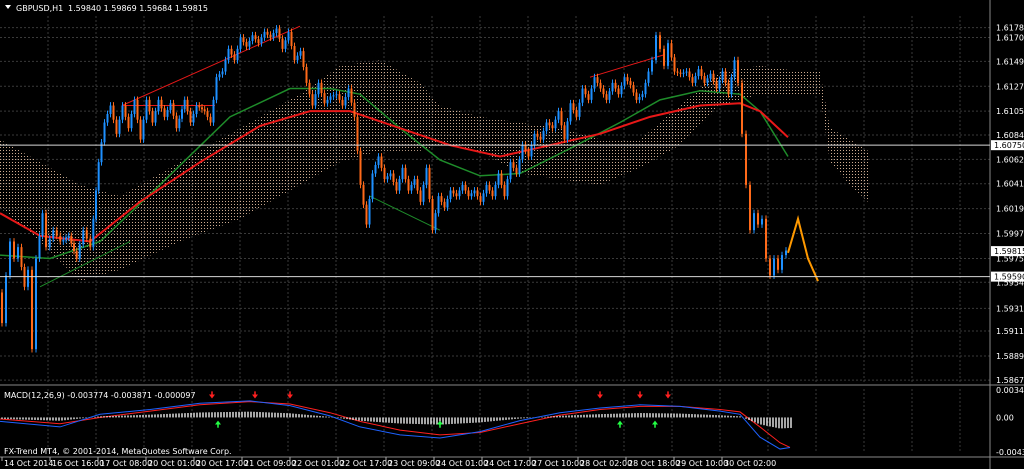 The height and width of the screenshot is (469, 1024). What do you see at coordinates (1010, 209) in the screenshot?
I see `price-tick-label: 1.60190` at bounding box center [1010, 209].